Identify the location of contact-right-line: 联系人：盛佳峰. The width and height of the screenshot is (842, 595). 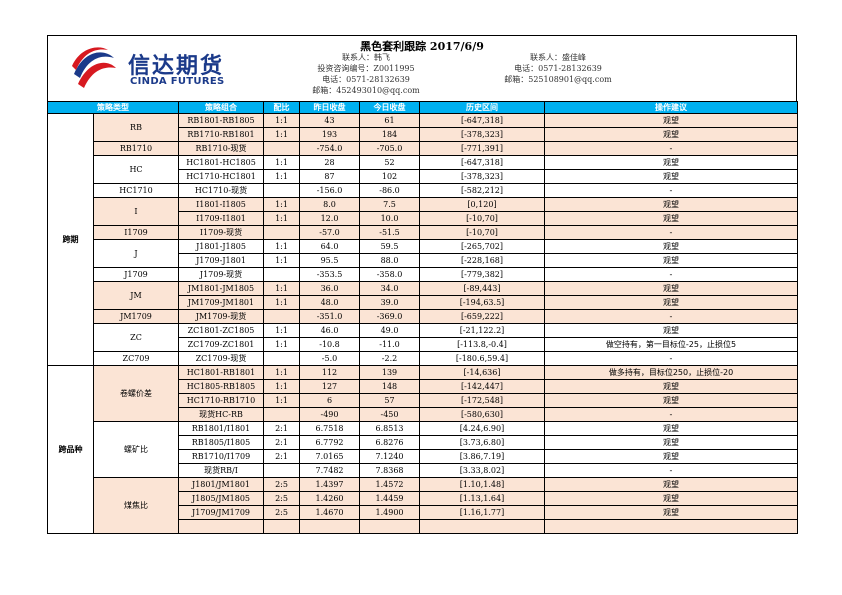
(558, 57).